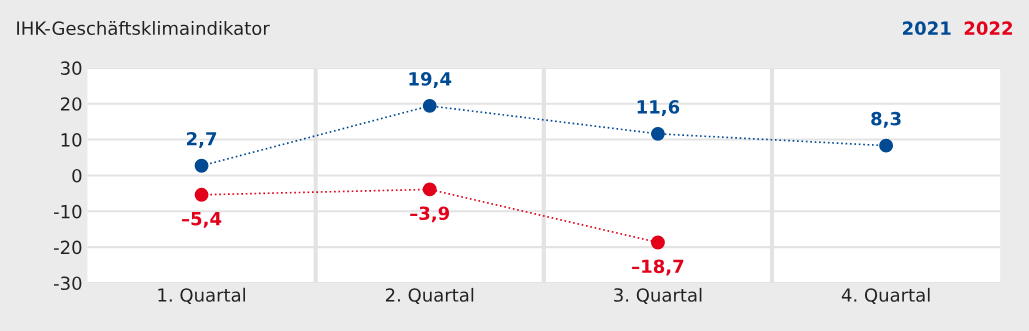 This screenshot has height=331, width=1029. I want to click on x-tick-label: 1. Quartal, so click(201, 295).